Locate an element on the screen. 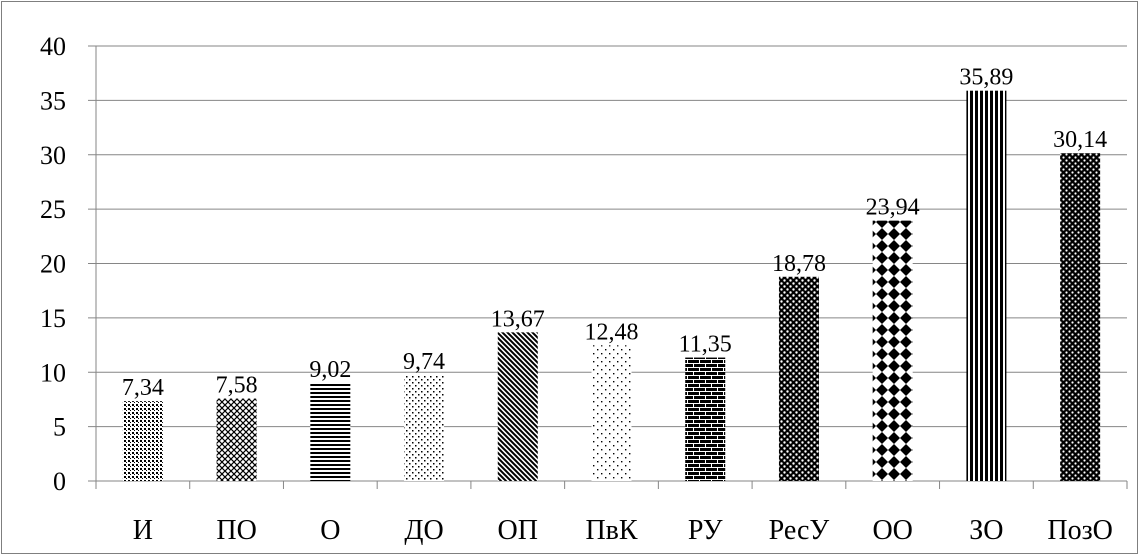 Image resolution: width=1141 pixels, height=557 pixels. y-tick-label: 0 is located at coordinates (59, 481).